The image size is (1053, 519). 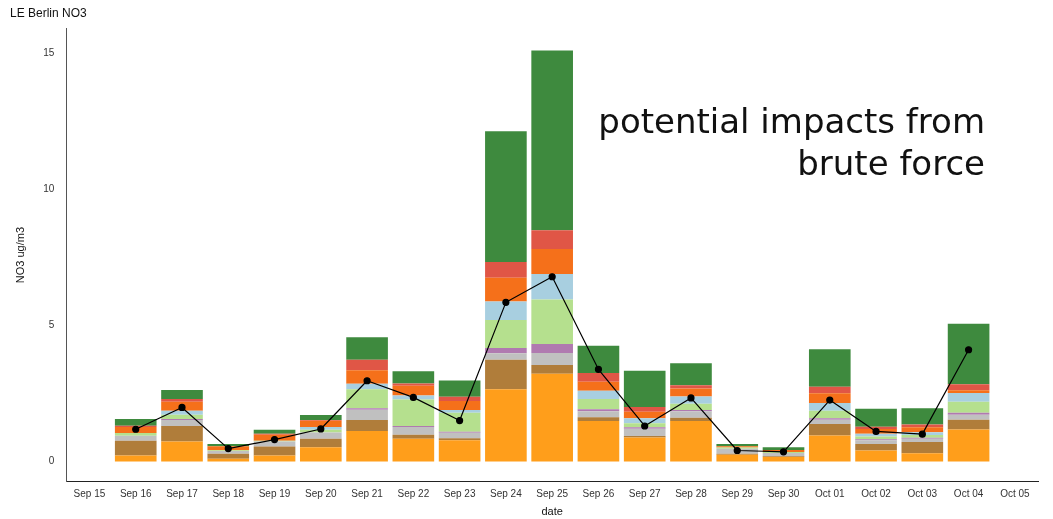 What do you see at coordinates (19, 255) in the screenshot?
I see `y-axis-title: NO3 ug/m3` at bounding box center [19, 255].